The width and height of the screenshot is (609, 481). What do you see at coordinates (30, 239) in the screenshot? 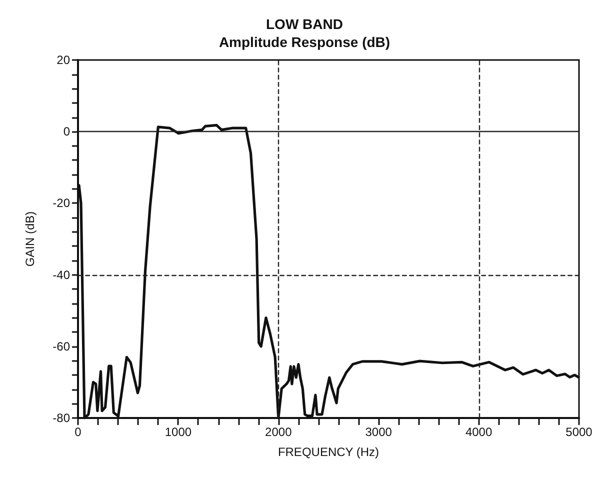
I see `y-axis-title: GAIN (dB)` at bounding box center [30, 239].